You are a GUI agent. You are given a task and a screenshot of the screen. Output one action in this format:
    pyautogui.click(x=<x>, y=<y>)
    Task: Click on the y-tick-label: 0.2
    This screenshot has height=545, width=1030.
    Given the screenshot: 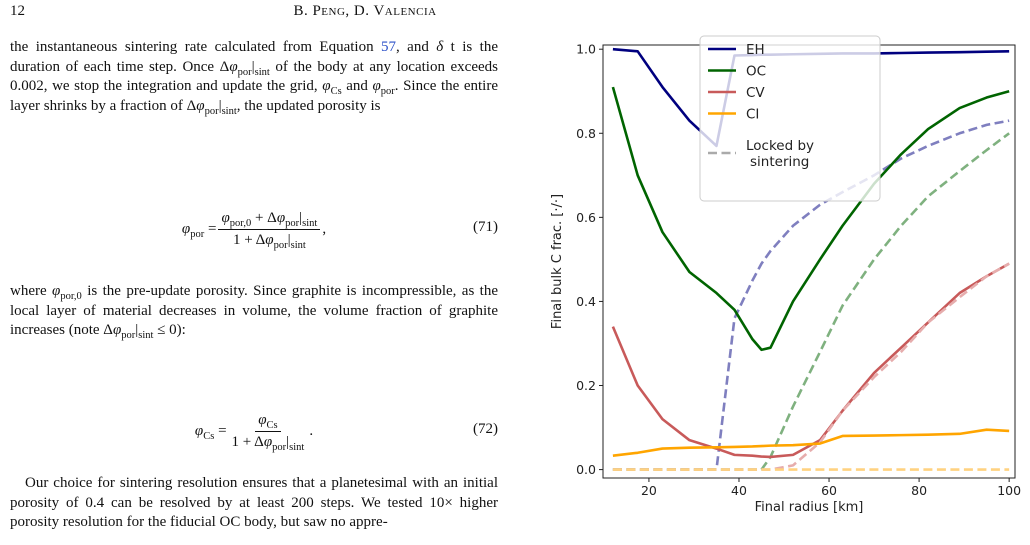 What is the action you would take?
    pyautogui.click(x=586, y=385)
    